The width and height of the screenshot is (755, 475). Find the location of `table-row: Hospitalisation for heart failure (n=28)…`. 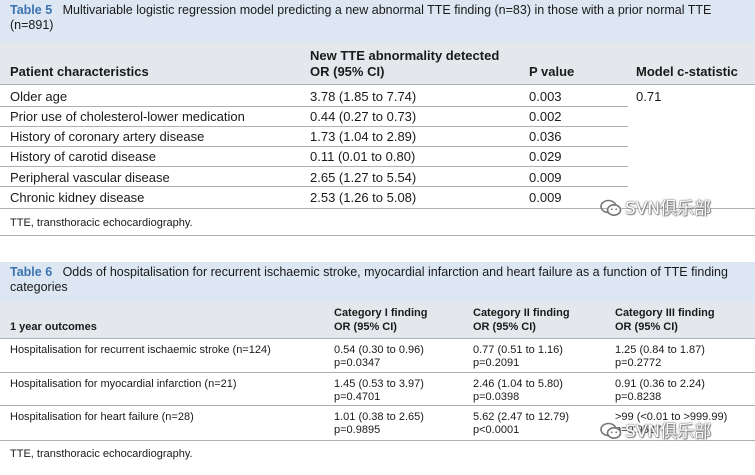

table-row: Hospitalisation for heart failure (n=28)… is located at coordinates (377, 423).